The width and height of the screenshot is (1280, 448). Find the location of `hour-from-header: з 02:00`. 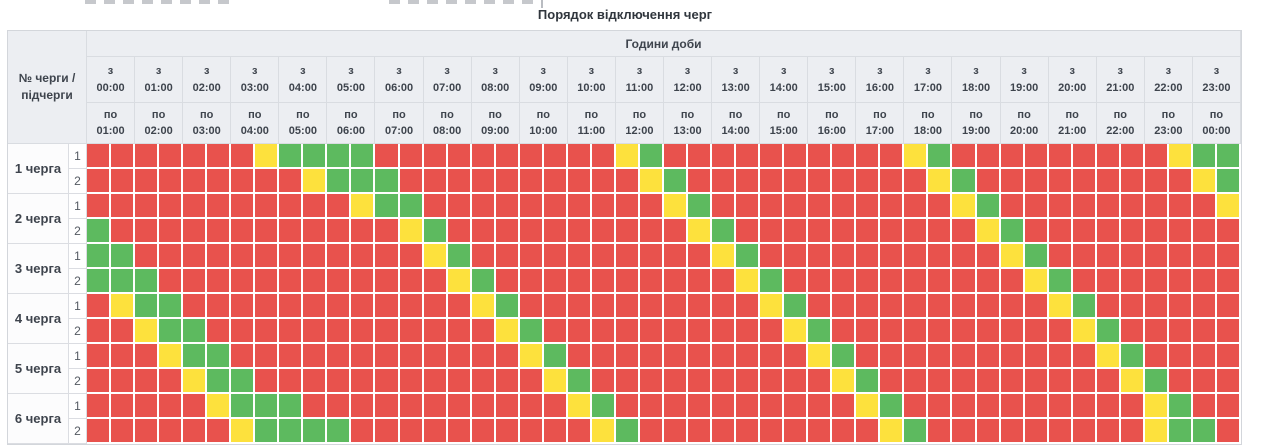

hour-from-header: з 02:00 is located at coordinates (207, 80).